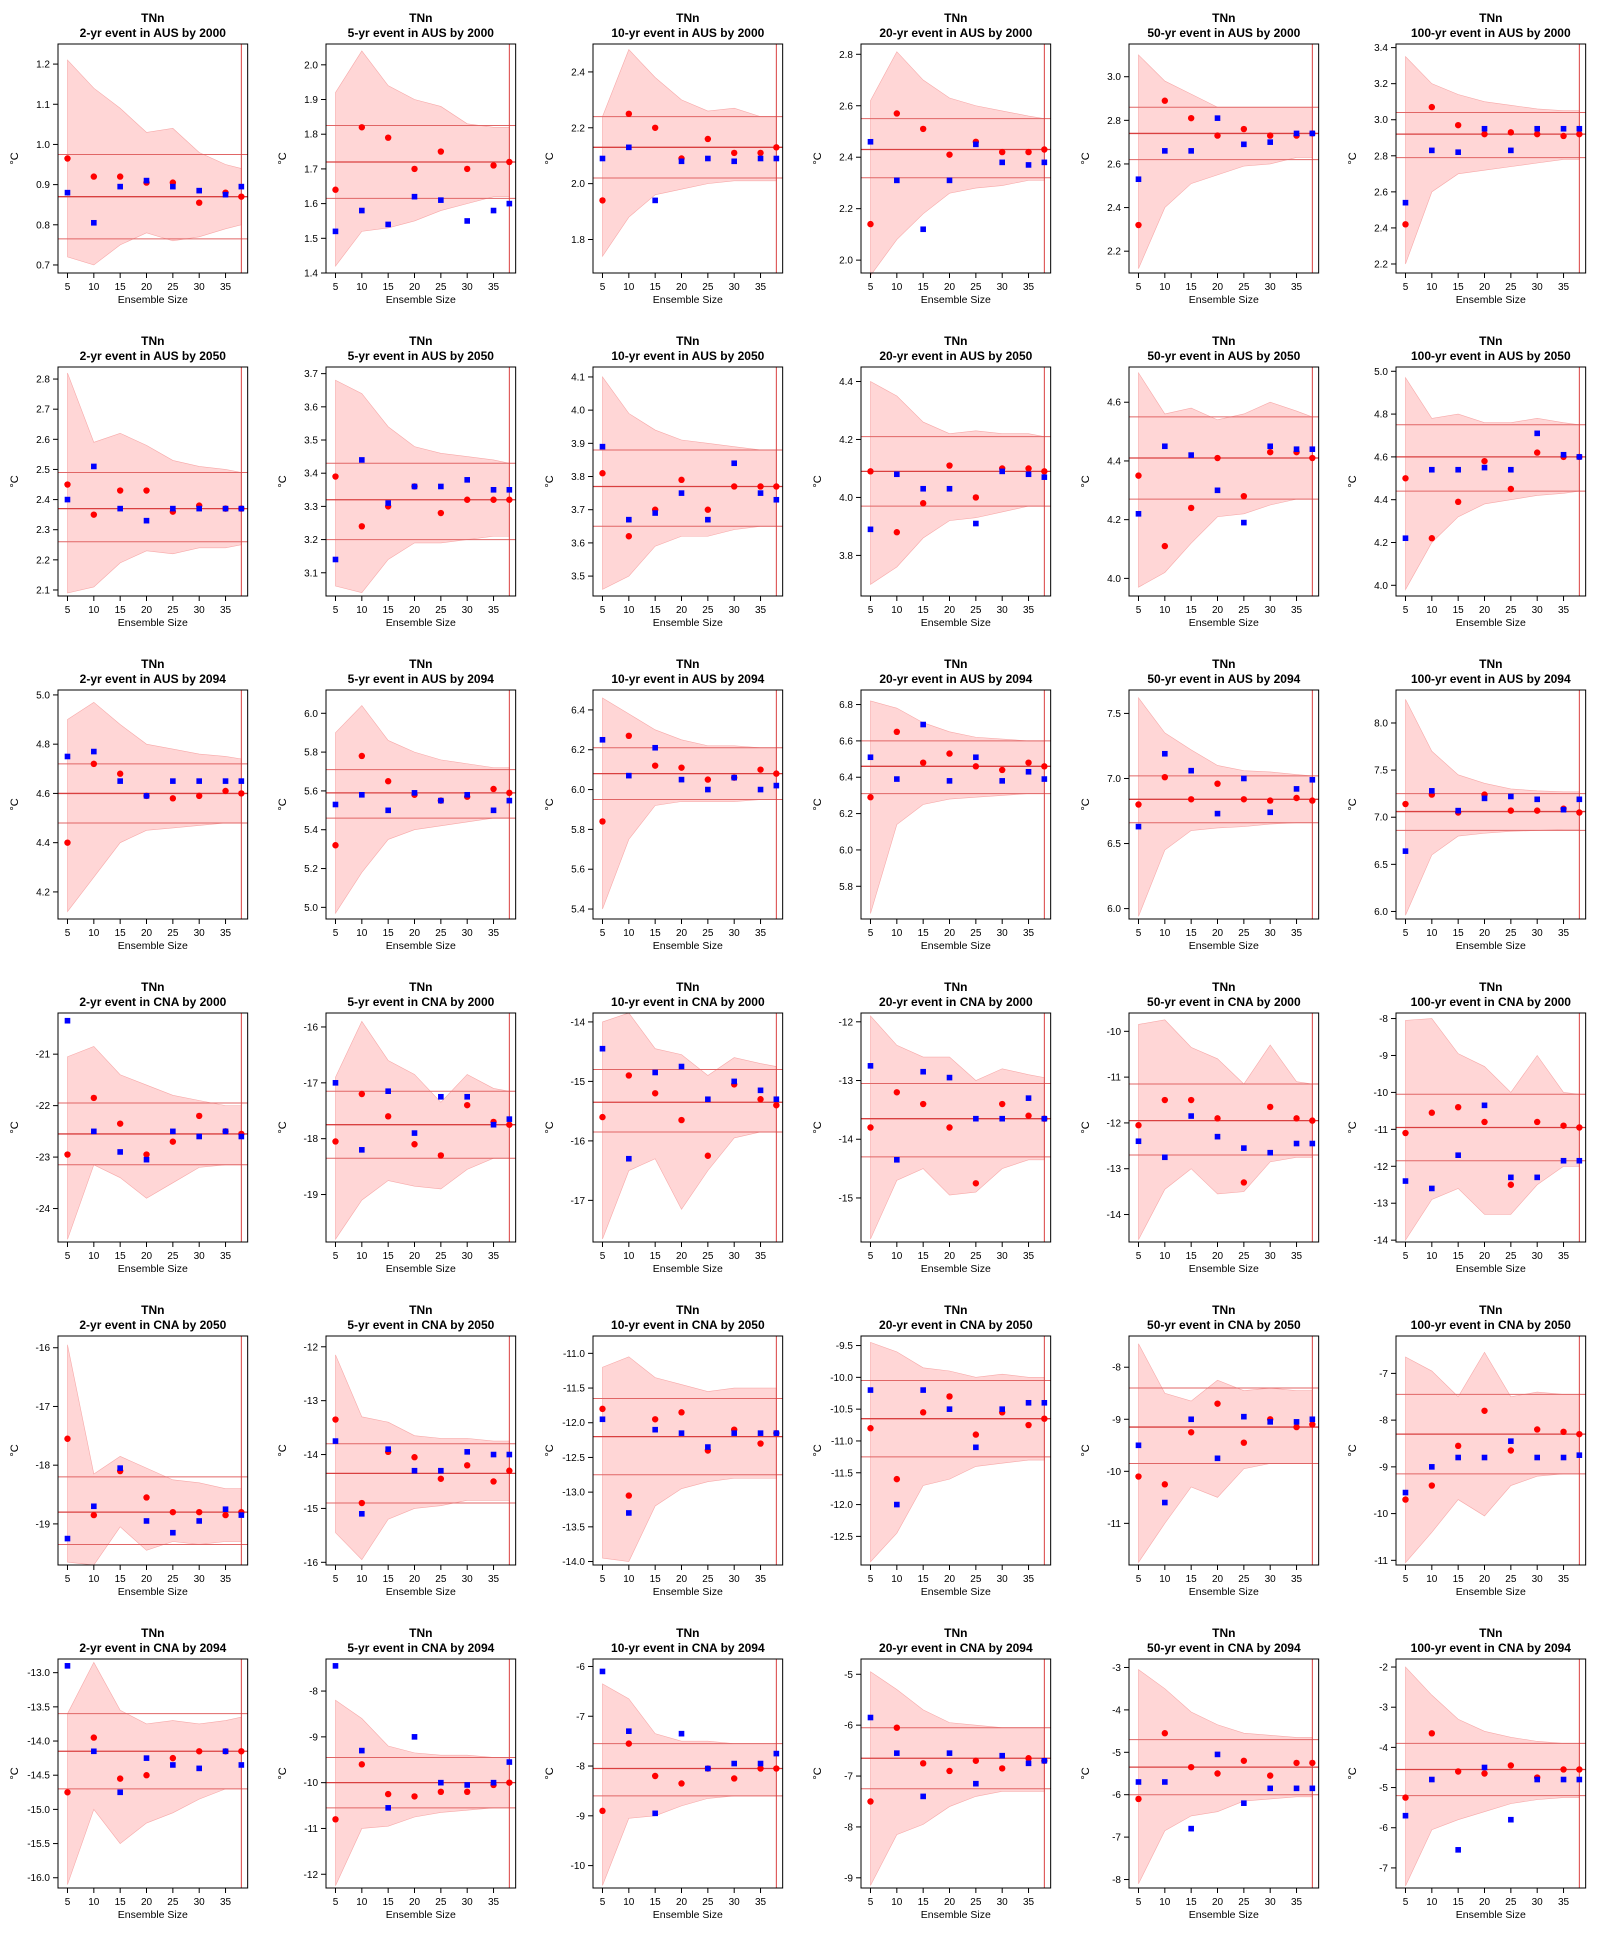 This screenshot has height=1938, width=1606. What do you see at coordinates (1383, 1019) in the screenshot?
I see `y-tick-label: -8` at bounding box center [1383, 1019].